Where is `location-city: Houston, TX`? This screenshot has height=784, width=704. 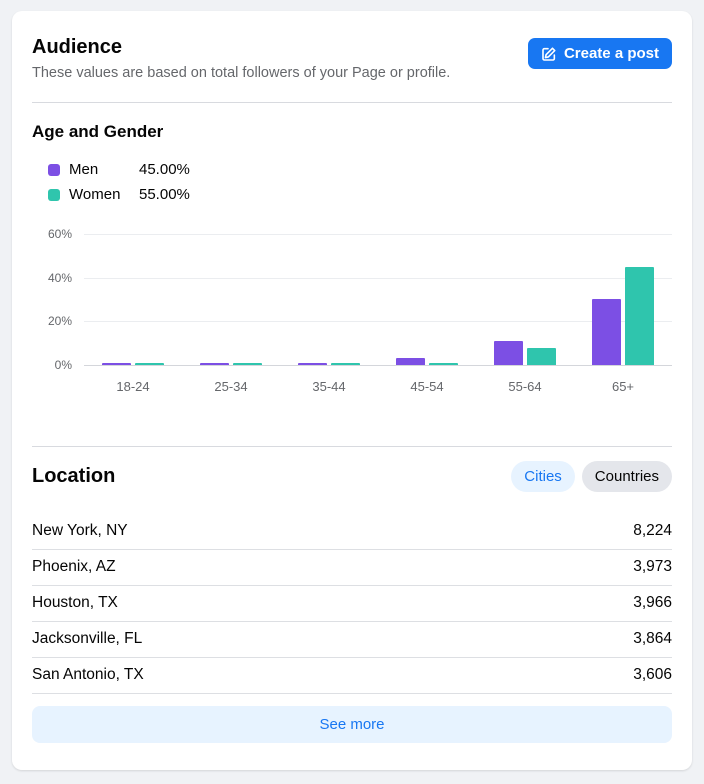
location-city: Houston, TX is located at coordinates (75, 602).